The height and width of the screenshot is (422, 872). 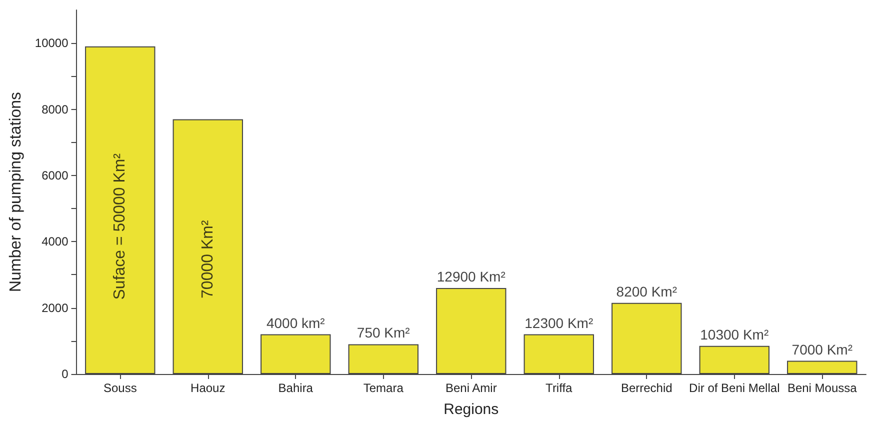 What do you see at coordinates (734, 388) in the screenshot?
I see `x-tick-label: Dir of Beni Mellal` at bounding box center [734, 388].